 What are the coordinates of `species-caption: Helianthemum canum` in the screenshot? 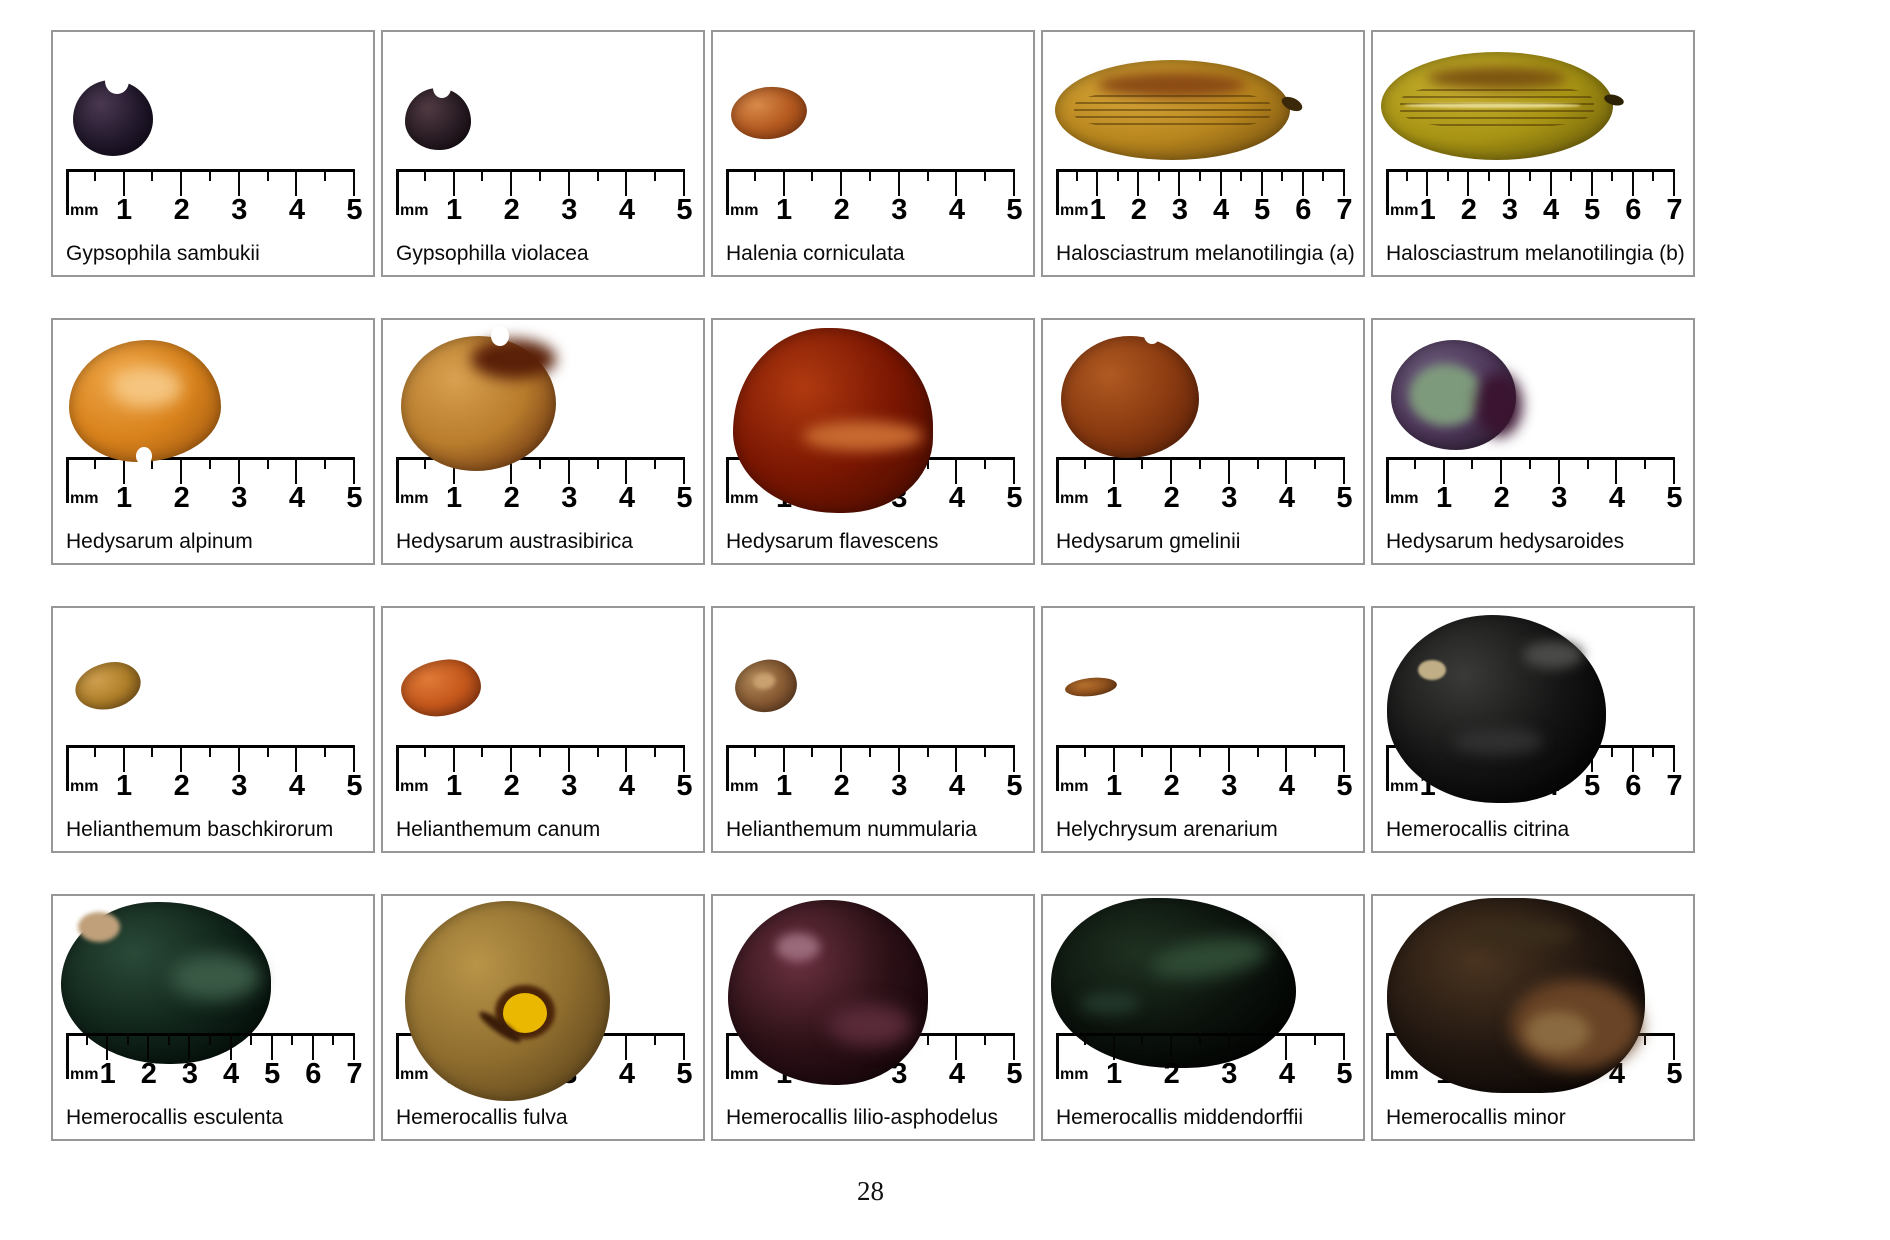 It's located at (498, 829).